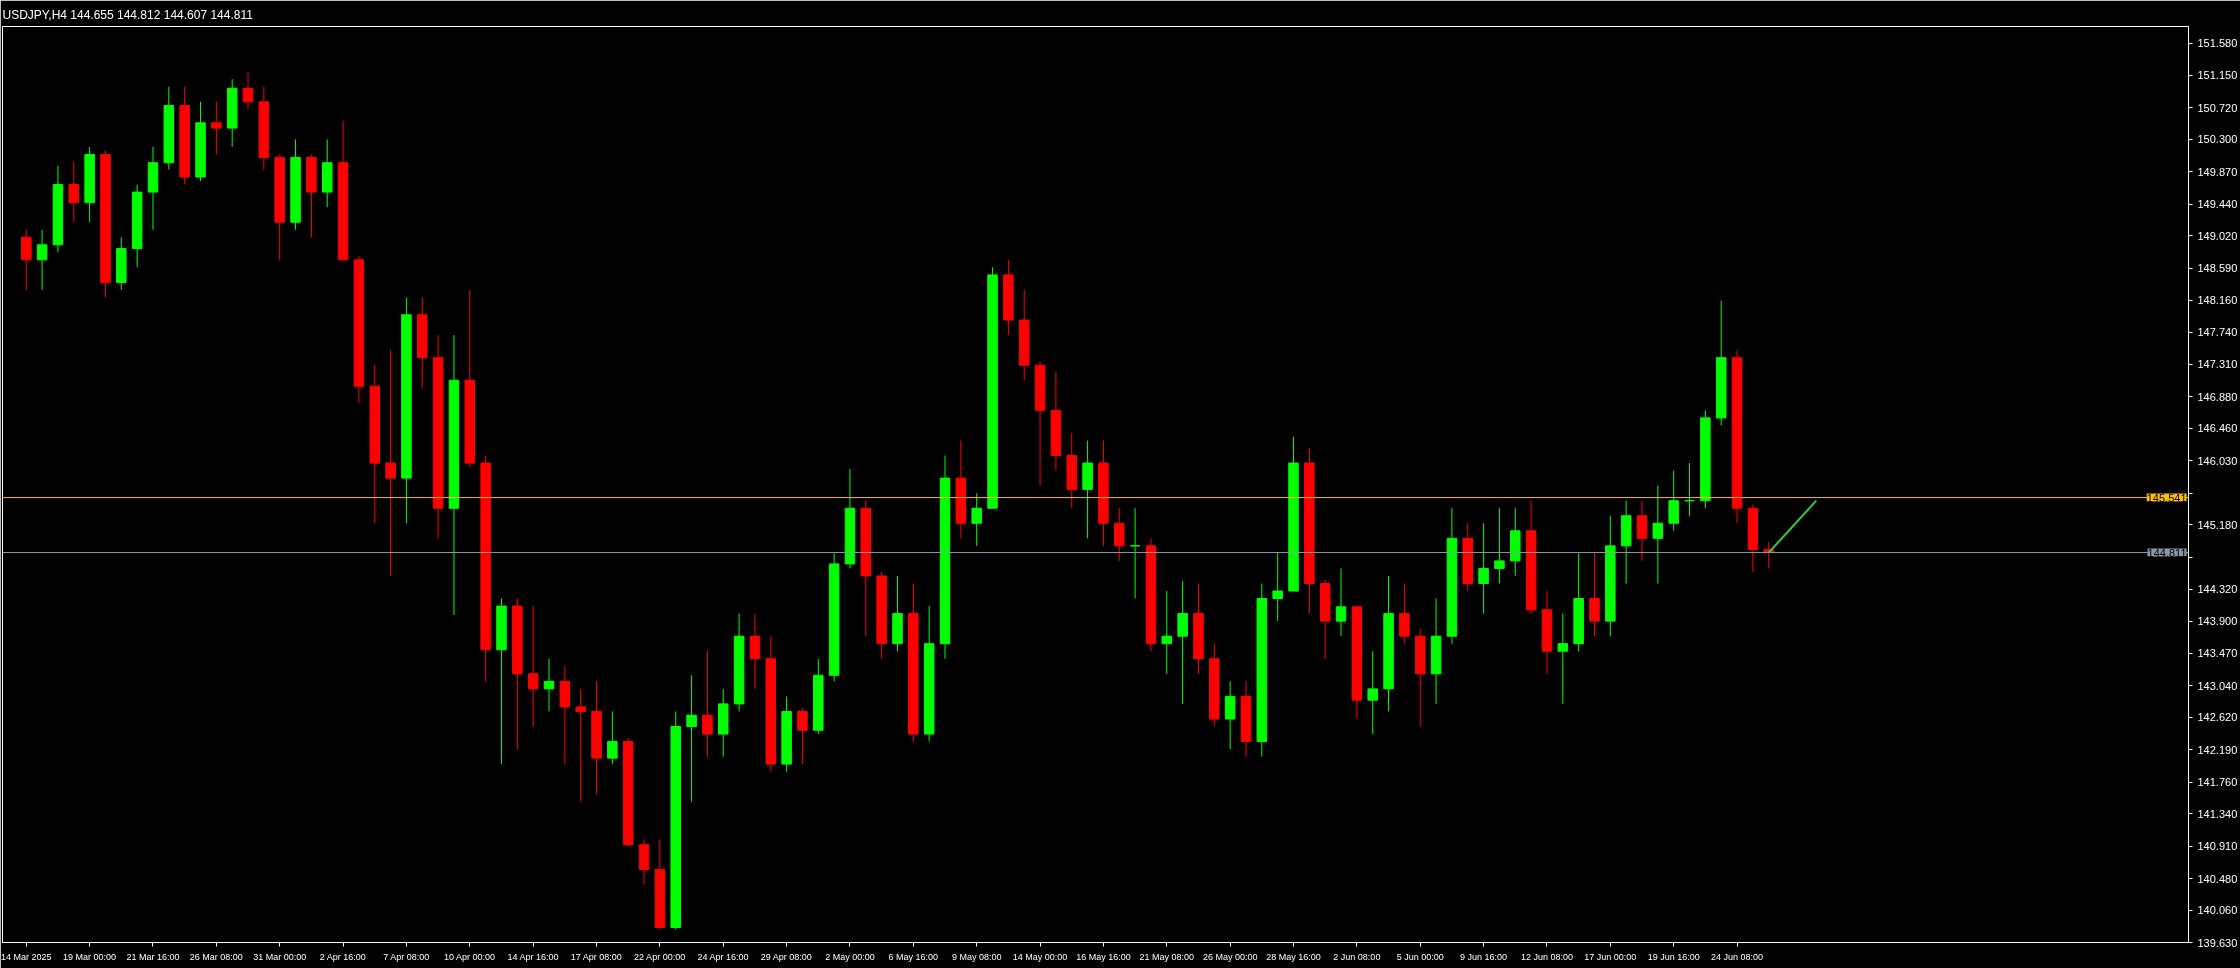 This screenshot has height=968, width=2240. I want to click on x-tick-label: 29 Apr 08:00, so click(786, 956).